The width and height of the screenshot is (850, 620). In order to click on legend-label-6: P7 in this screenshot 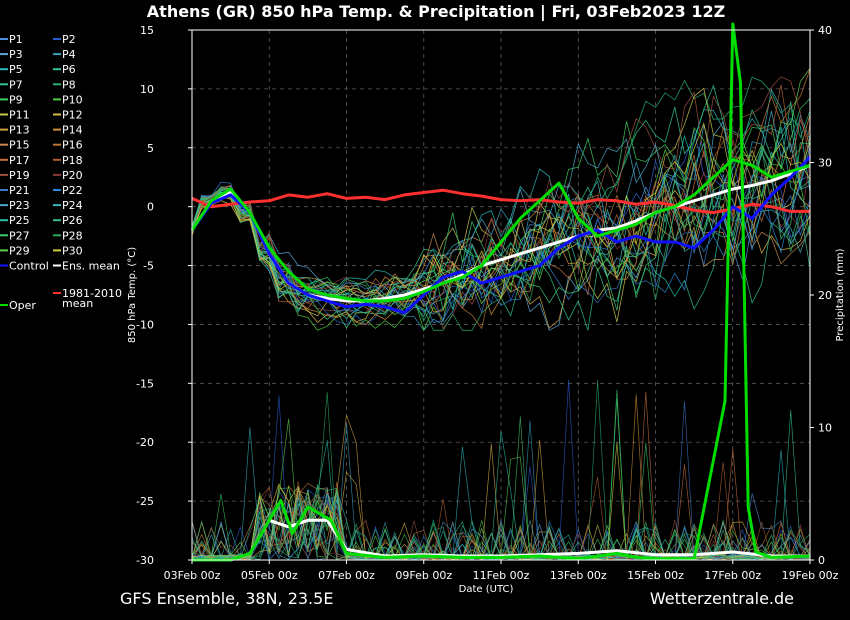, I will do `click(16, 84)`.